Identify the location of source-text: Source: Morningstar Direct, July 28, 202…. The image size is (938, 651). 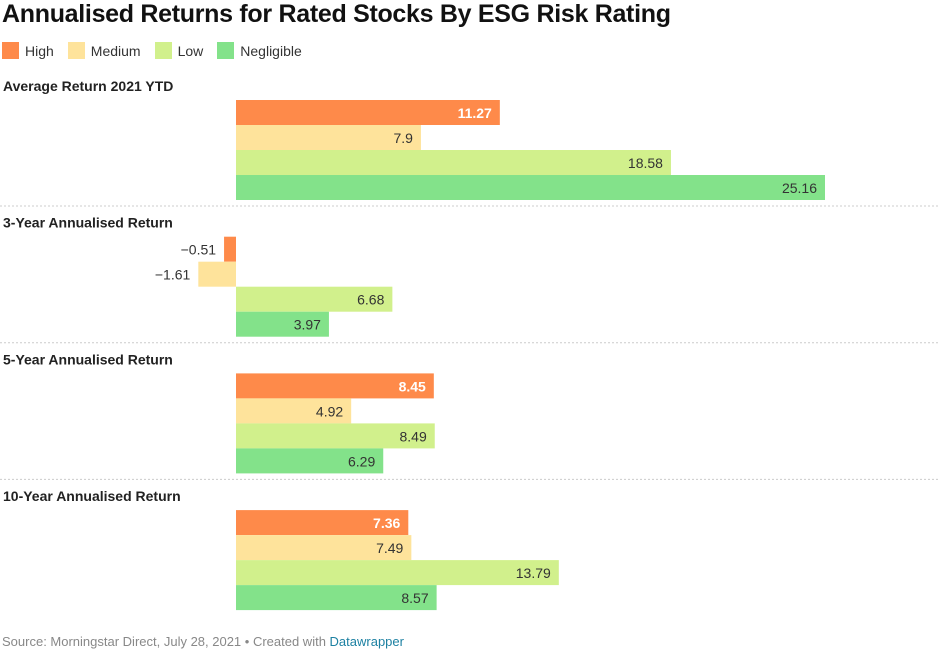
(166, 641).